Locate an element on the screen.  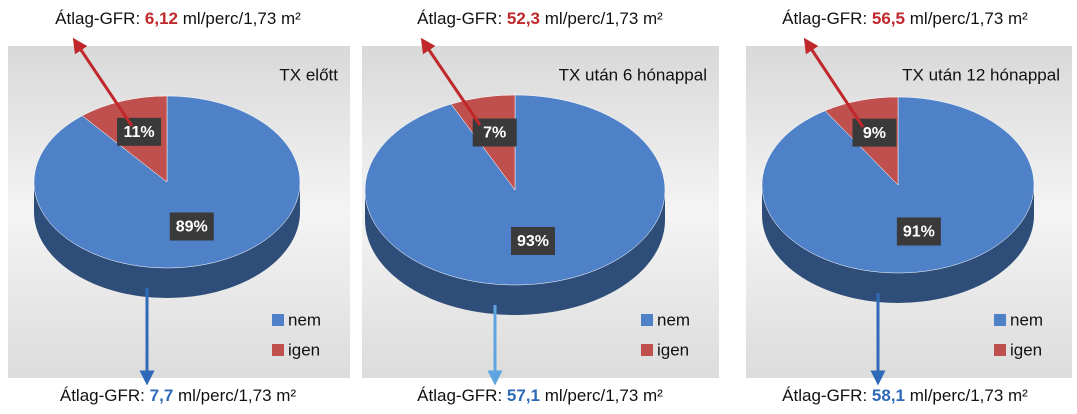
gfr-annotation: Átlag-GFR: 6,12 ml/perc/1,73 m² is located at coordinates (178, 18).